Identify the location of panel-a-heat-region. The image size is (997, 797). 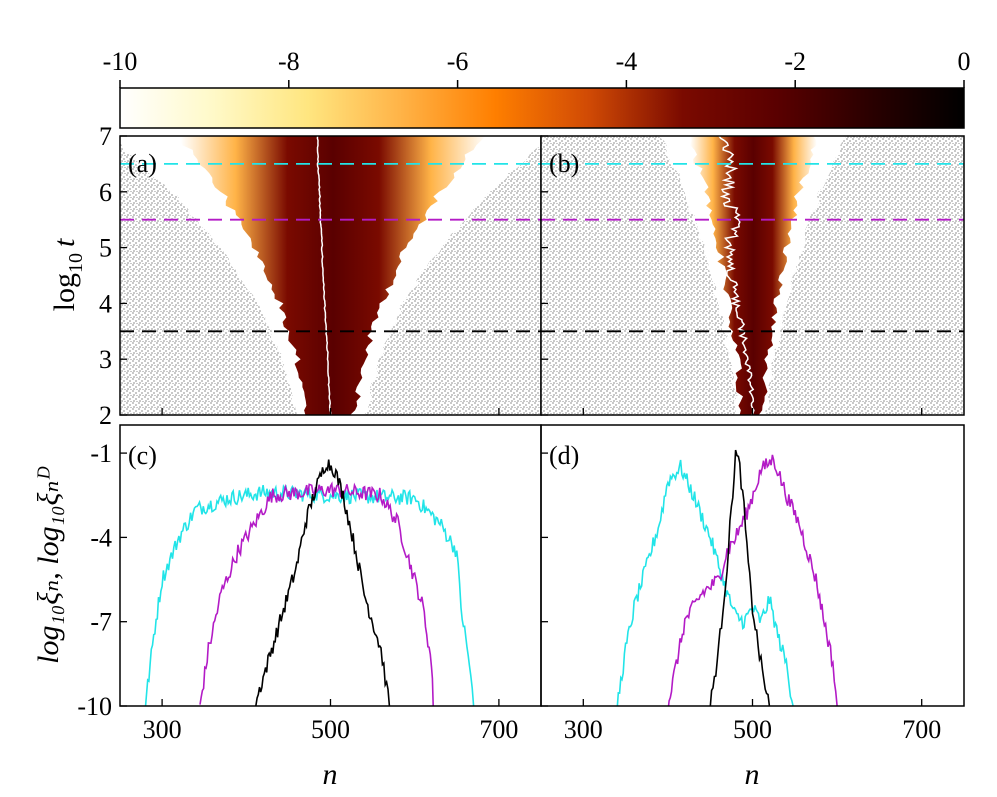
(333, 275).